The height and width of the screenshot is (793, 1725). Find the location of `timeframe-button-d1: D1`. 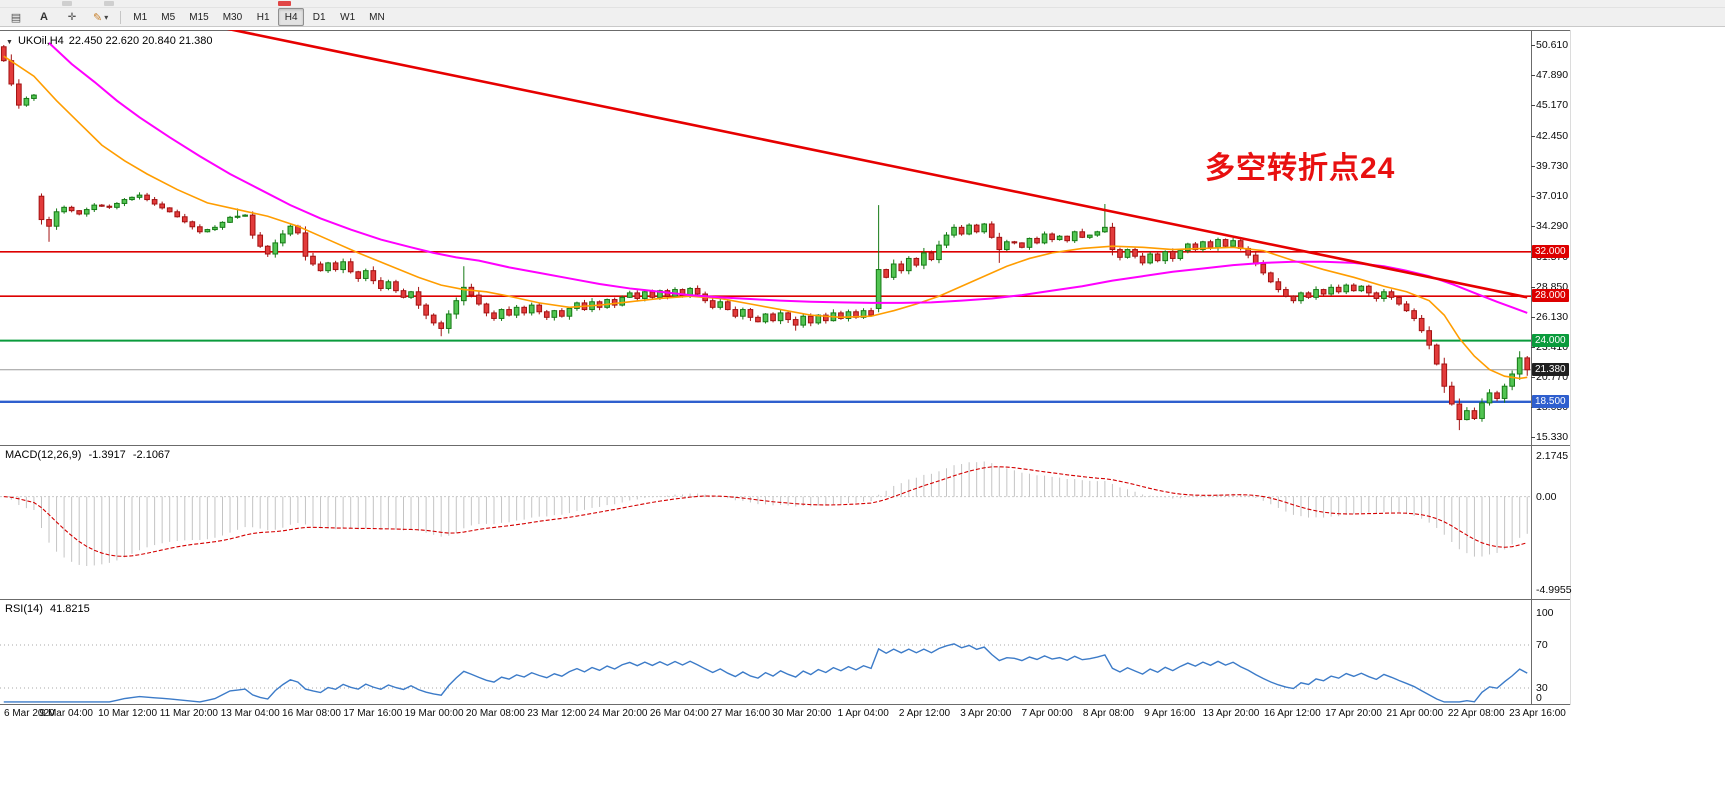

timeframe-button-d1: D1 is located at coordinates (319, 17).